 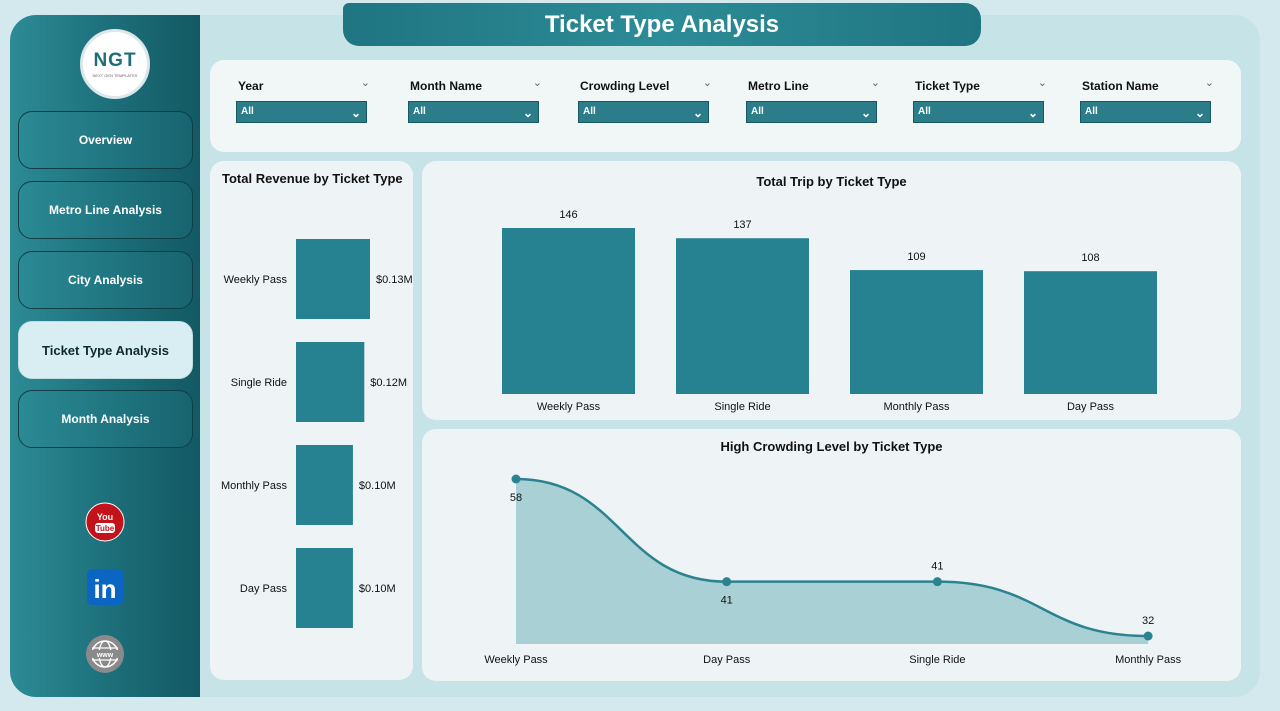 I want to click on crowding-line, so click(x=832, y=557).